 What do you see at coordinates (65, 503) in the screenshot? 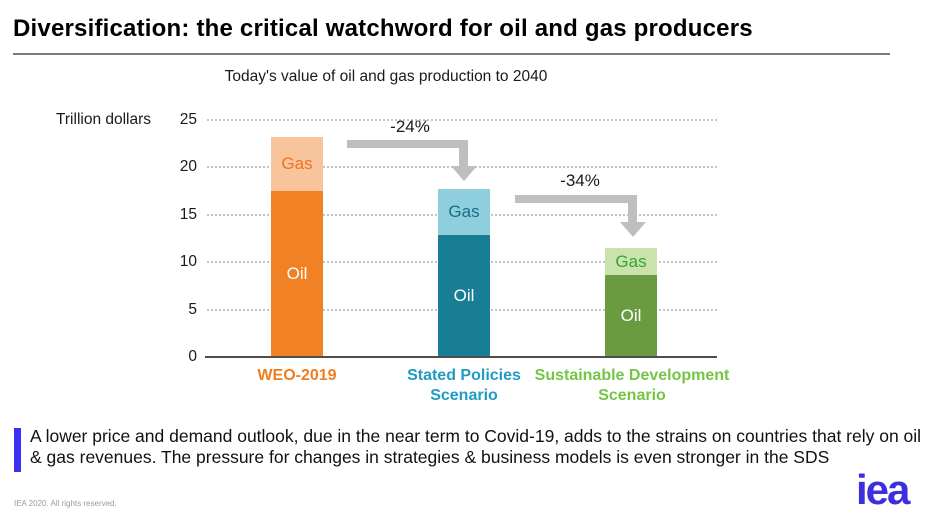
I see `copyright-text: IEA 2020. All rights reserved.` at bounding box center [65, 503].